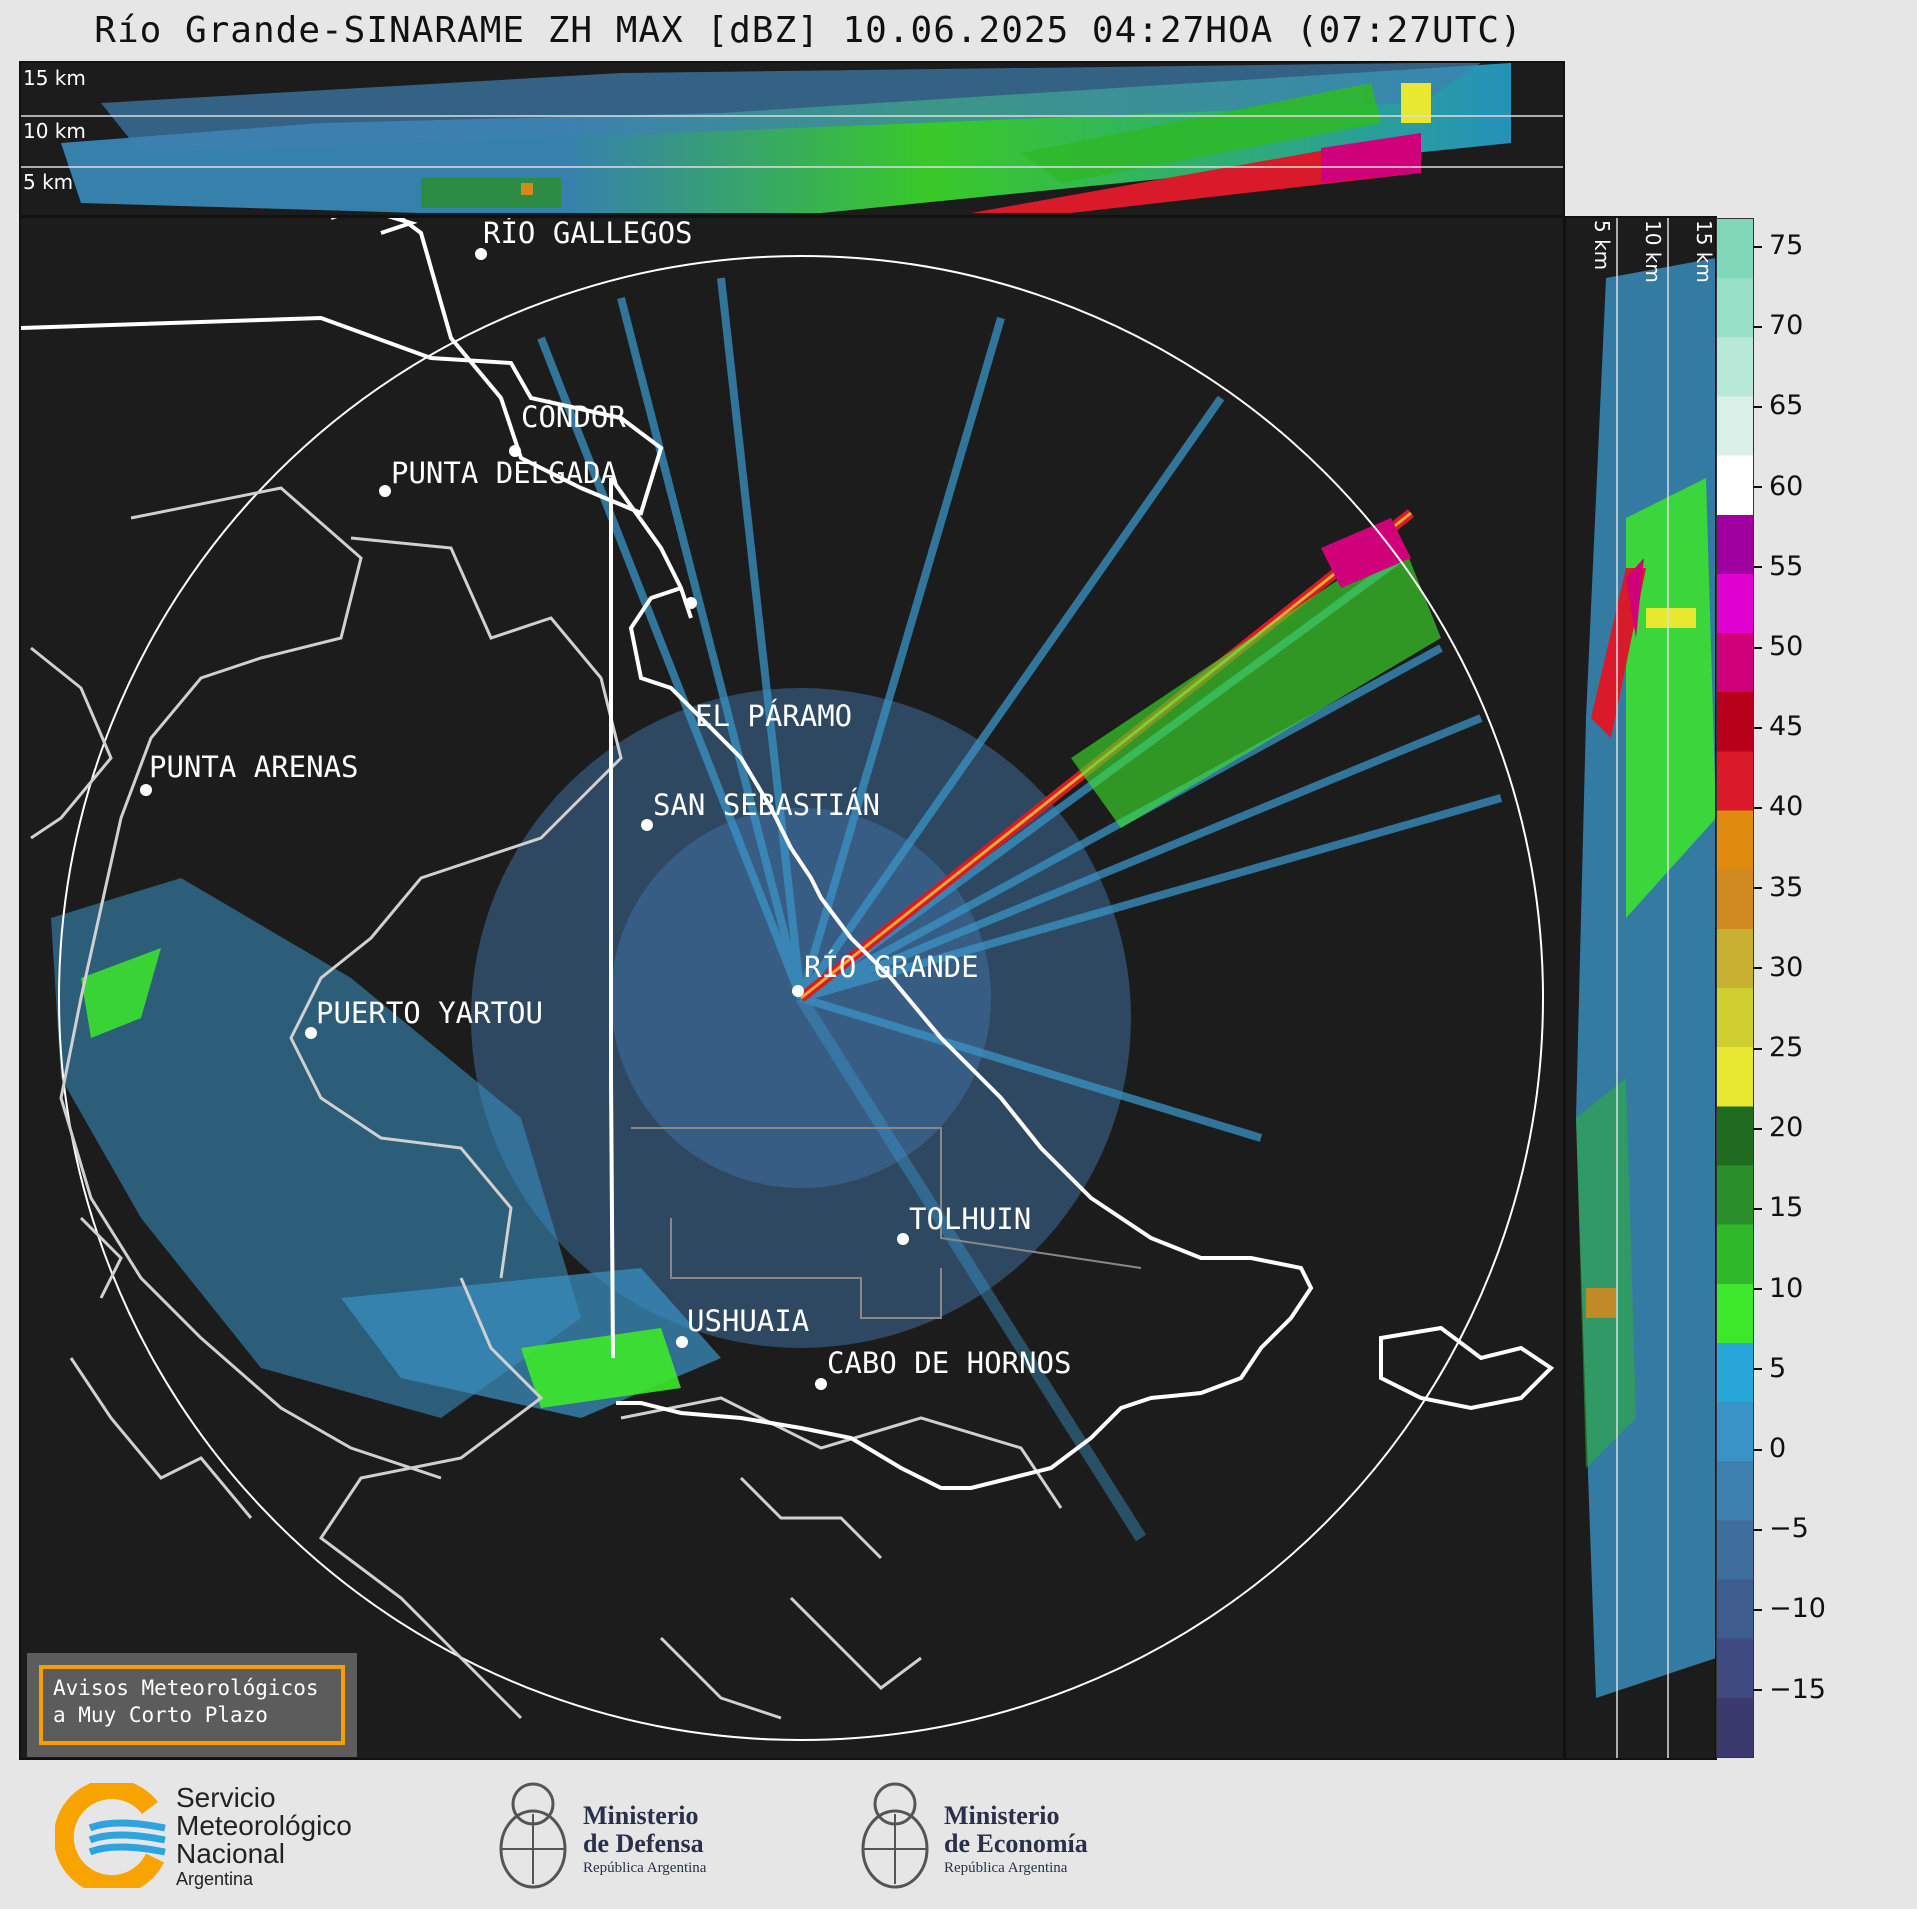 The width and height of the screenshot is (1917, 1909). I want to click on defensa-logo-line-1: Ministerio, so click(641, 1815).